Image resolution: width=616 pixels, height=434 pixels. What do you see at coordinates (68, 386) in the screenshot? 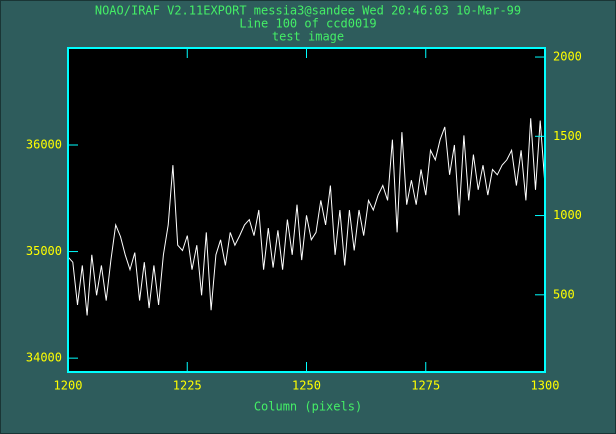
I see `x-tick-label: 1200` at bounding box center [68, 386].